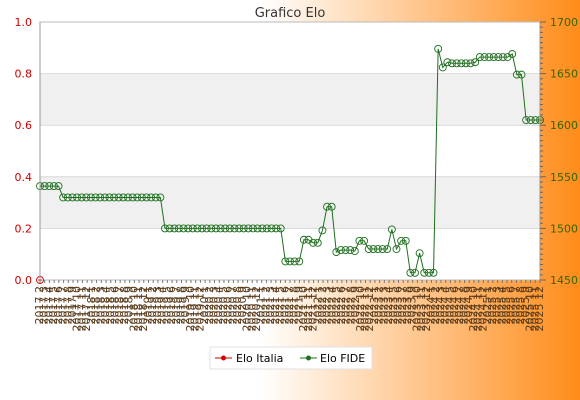 The image size is (580, 400). Describe the element at coordinates (327, 305) in the screenshot. I see `x-axis-tick-label: 2022 3` at that location.